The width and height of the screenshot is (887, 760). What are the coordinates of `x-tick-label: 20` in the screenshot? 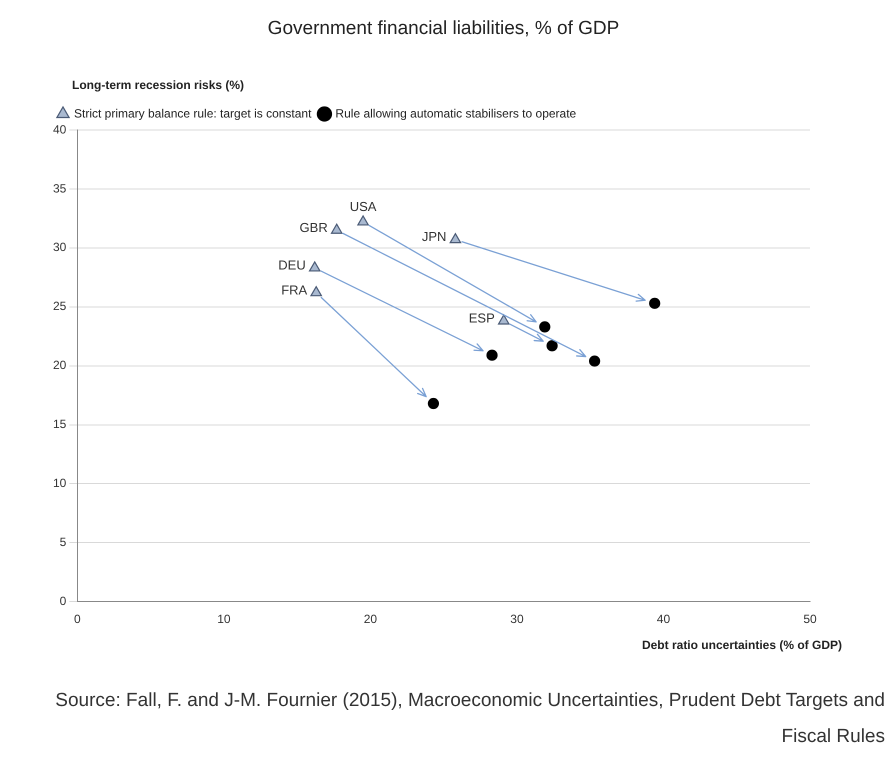 It's located at (371, 619).